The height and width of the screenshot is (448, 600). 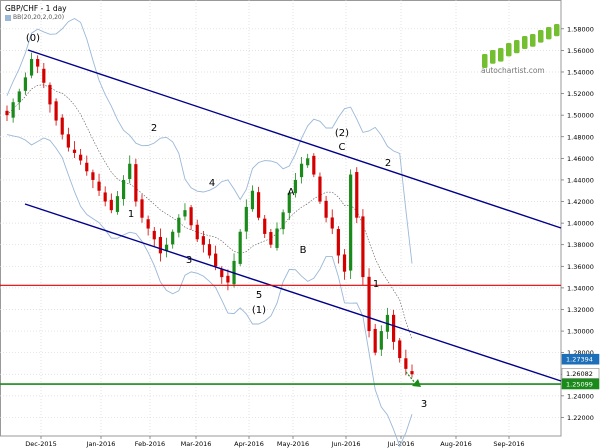 I want to click on wave-label: (1), so click(x=259, y=310).